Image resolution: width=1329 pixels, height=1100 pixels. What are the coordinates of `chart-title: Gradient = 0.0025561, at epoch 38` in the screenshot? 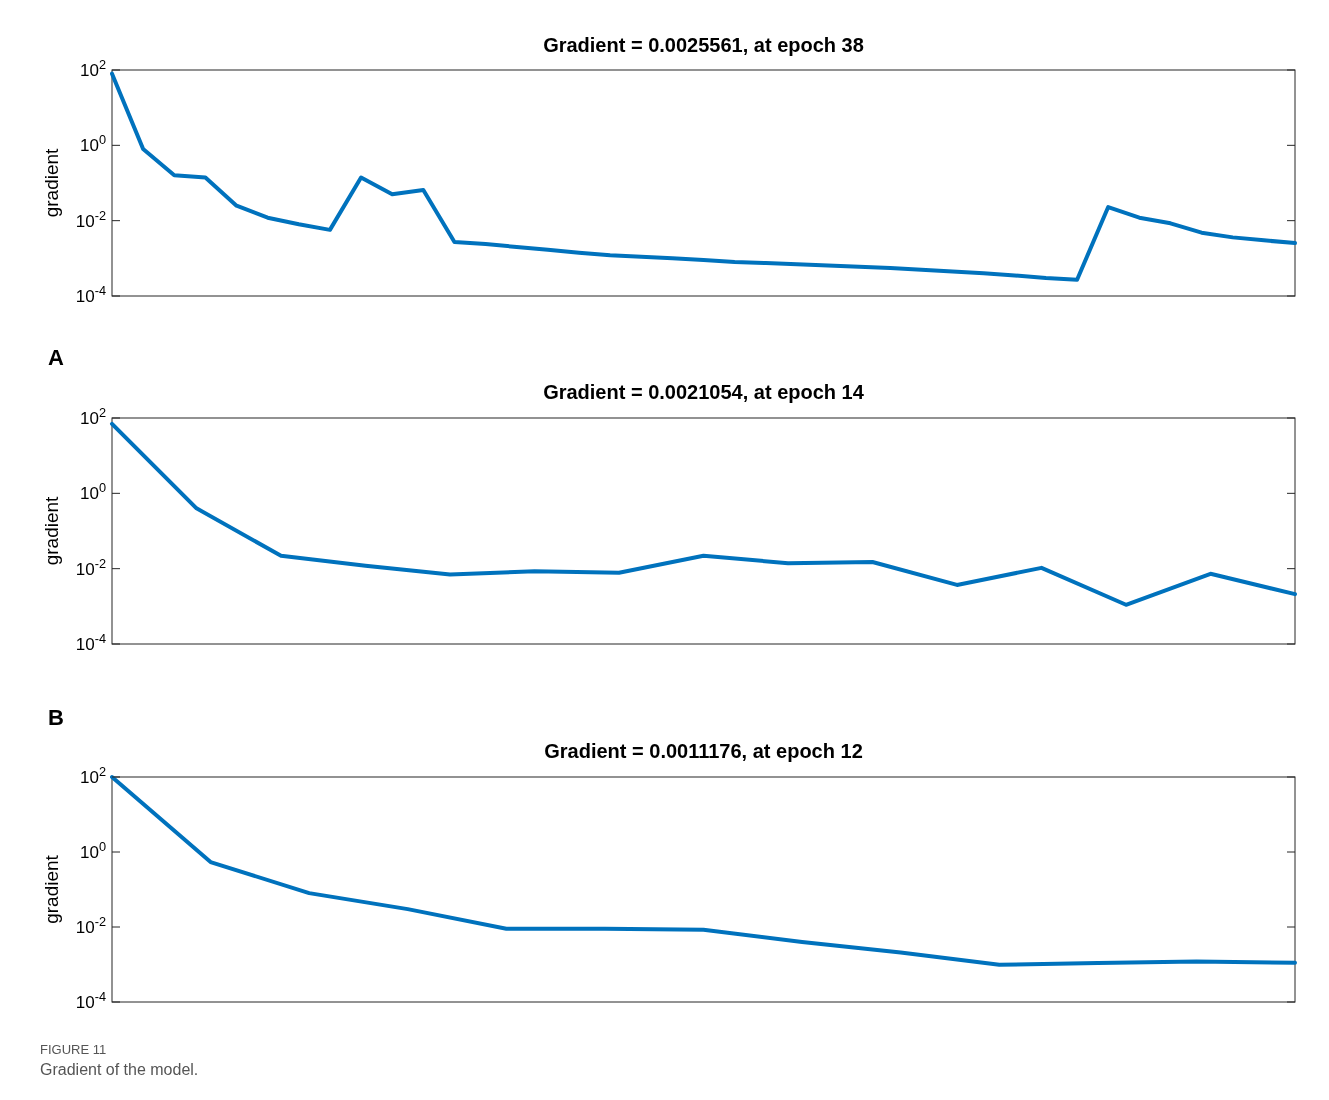 It's located at (703, 45).